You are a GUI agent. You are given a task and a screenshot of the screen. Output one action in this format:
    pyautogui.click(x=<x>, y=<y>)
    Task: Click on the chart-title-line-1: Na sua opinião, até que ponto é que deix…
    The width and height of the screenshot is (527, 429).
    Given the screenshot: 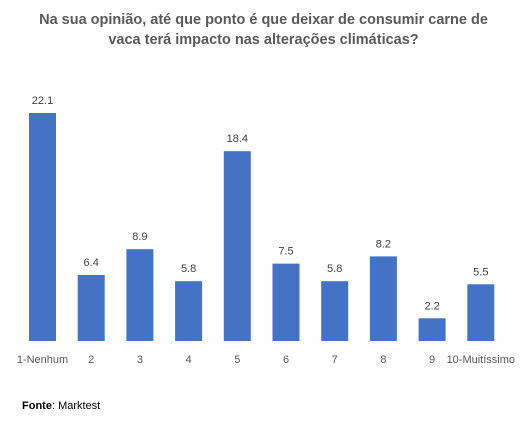 What is the action you would take?
    pyautogui.click(x=263, y=20)
    